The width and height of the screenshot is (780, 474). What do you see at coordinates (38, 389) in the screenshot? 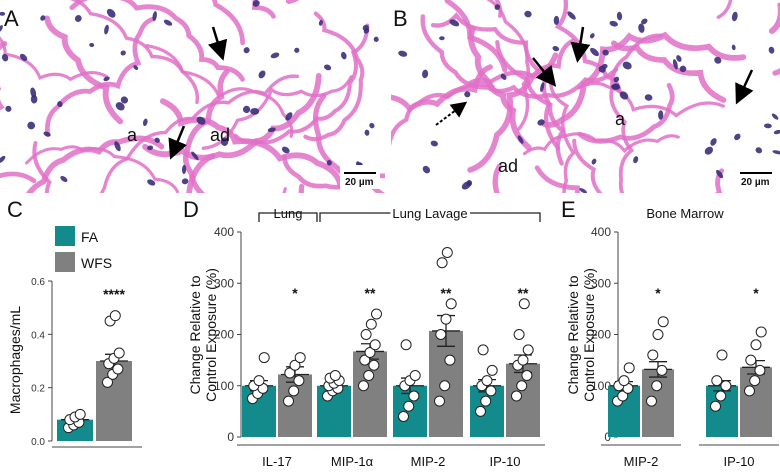
I see `y-tick-label: 0.2` at bounding box center [38, 389].